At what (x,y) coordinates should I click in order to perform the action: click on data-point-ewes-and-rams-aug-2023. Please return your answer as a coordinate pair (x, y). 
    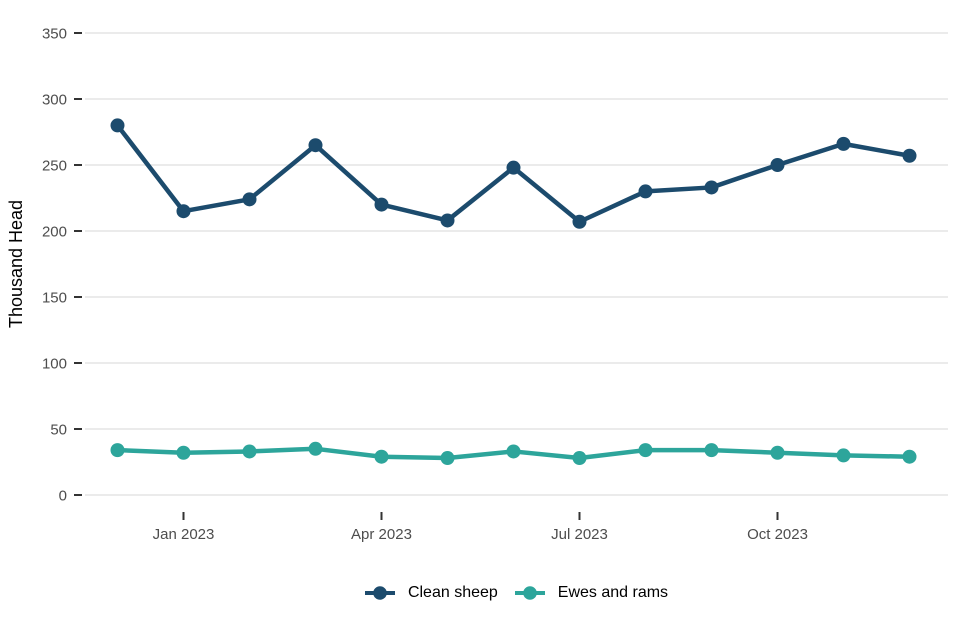
    Looking at the image, I should click on (645, 450).